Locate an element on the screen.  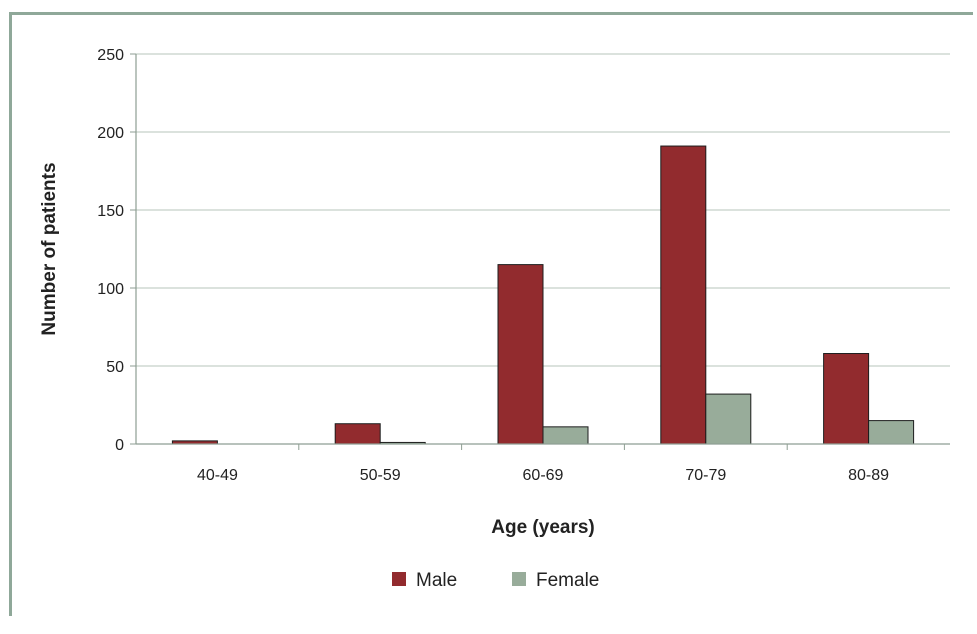
y-tick-label: 150 is located at coordinates (110, 211).